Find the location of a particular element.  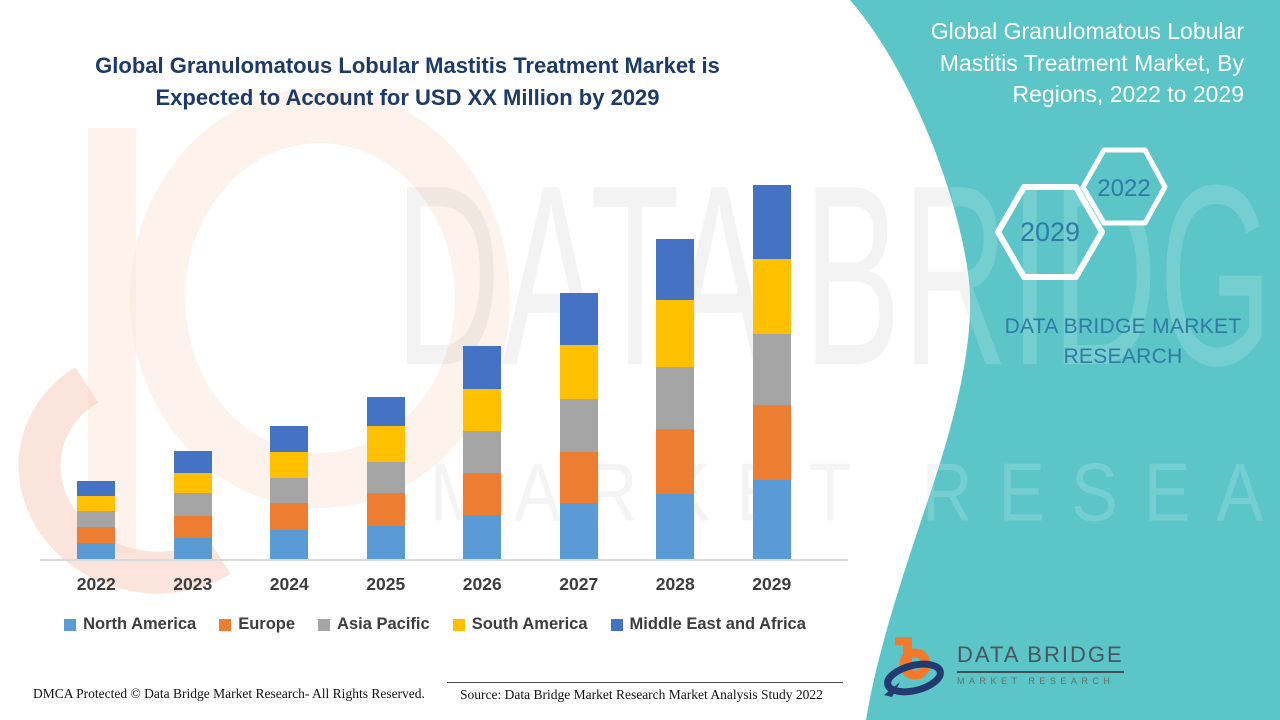

dbmr-logo: DATA BRIDGE MARKET RESEARCH is located at coordinates (1003, 667).